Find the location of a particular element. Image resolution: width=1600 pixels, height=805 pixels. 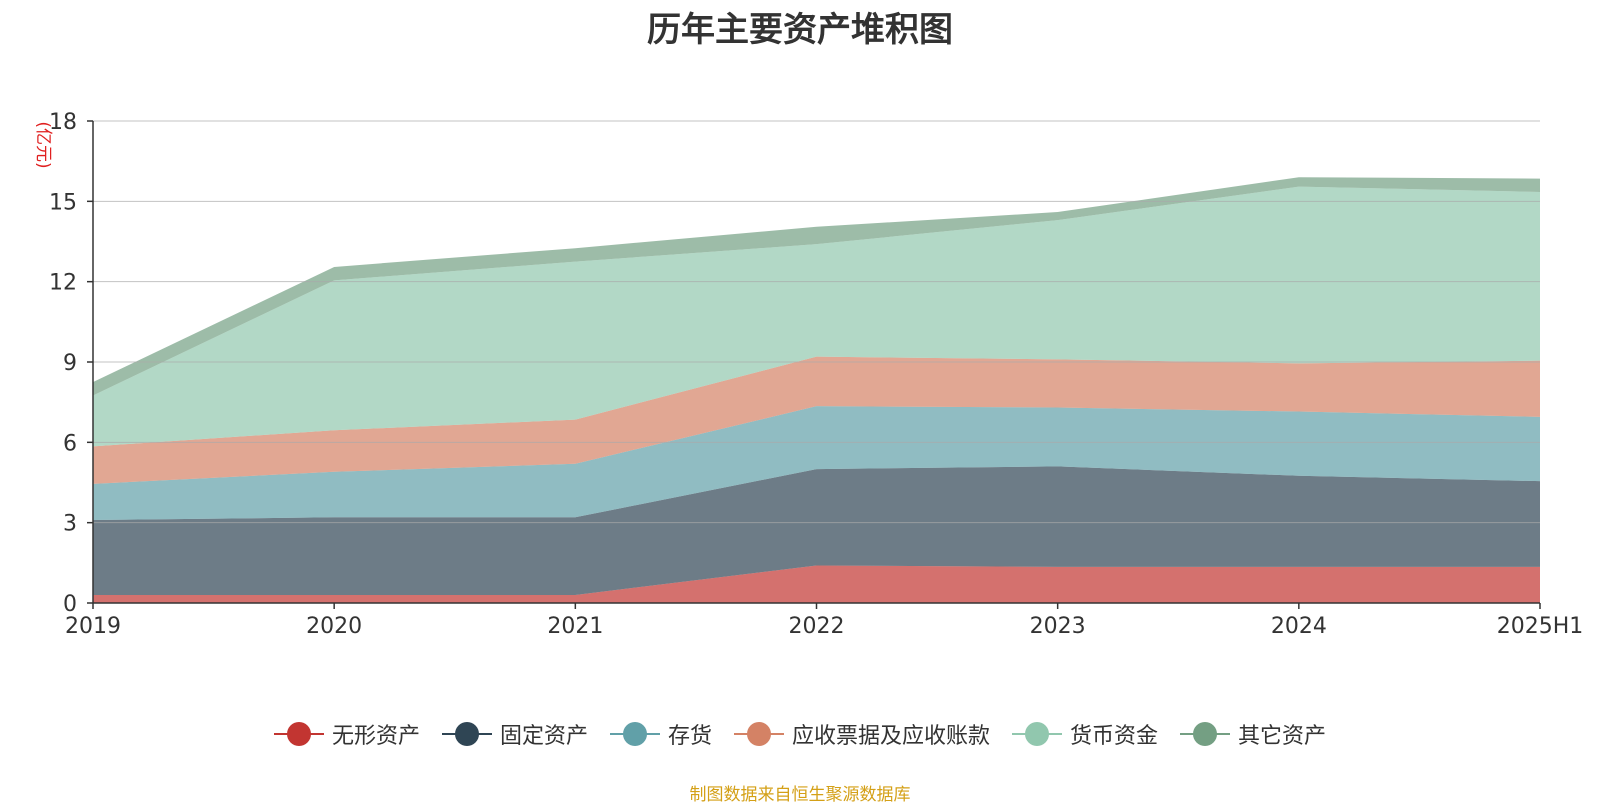

legend-label: 存货 is located at coordinates (689, 736).